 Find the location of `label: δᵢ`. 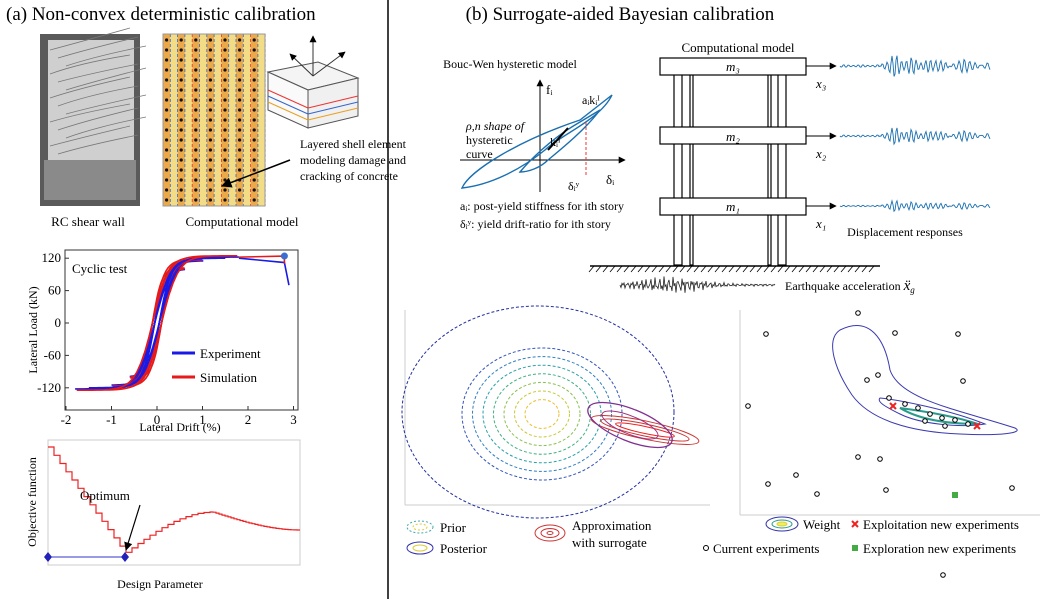

label: δᵢ is located at coordinates (610, 179).